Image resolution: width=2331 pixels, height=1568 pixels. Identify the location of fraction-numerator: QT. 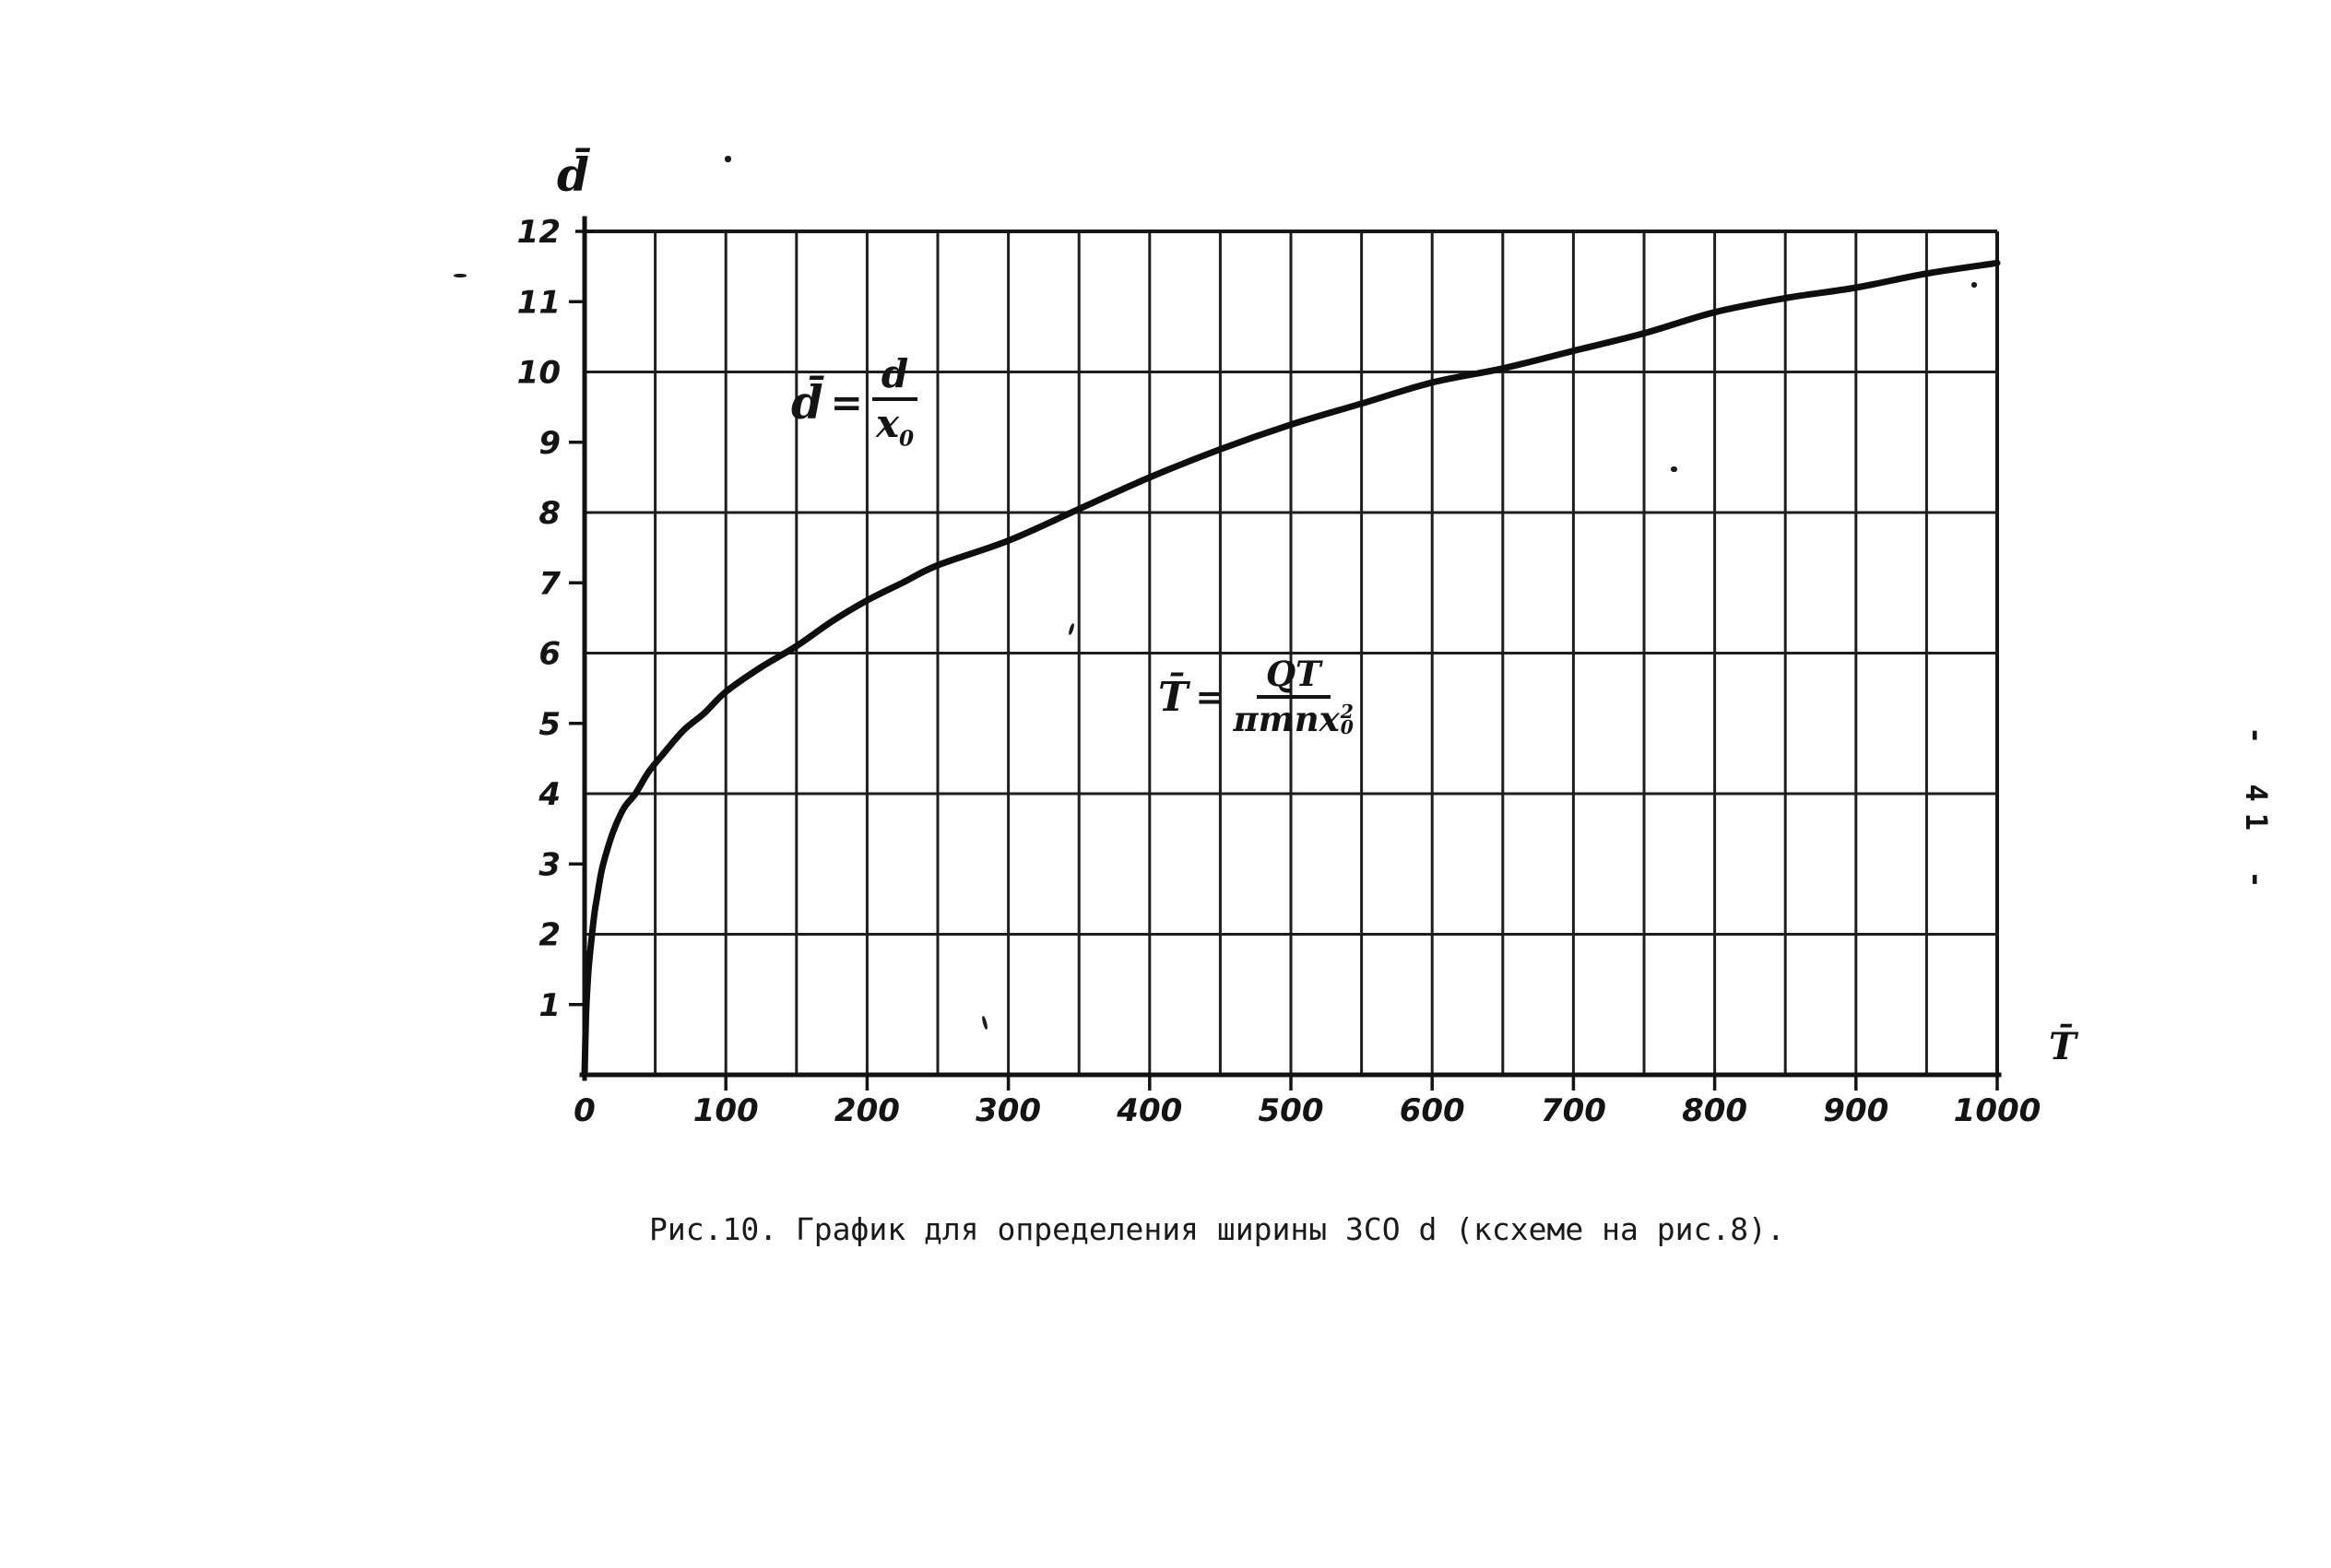
(1293, 677).